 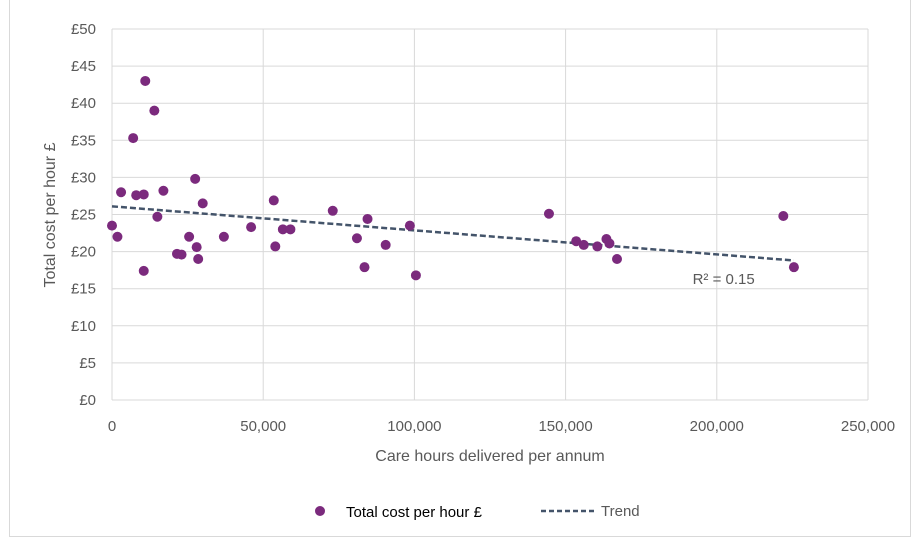 What do you see at coordinates (87, 363) in the screenshot?
I see `y-tick-label: £5` at bounding box center [87, 363].